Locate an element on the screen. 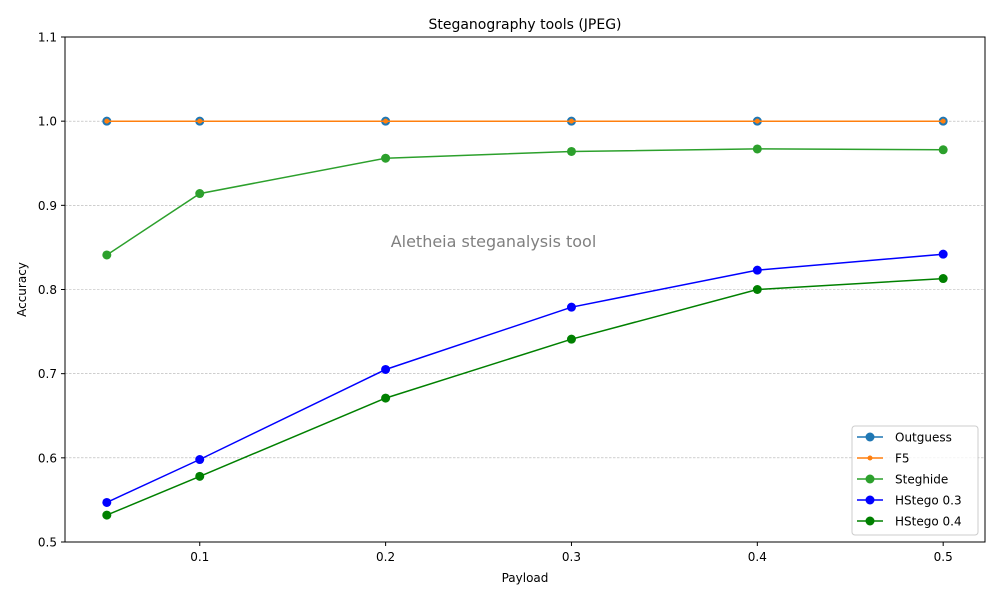 The width and height of the screenshot is (1000, 600). x-axis-label: Payload is located at coordinates (525, 578).